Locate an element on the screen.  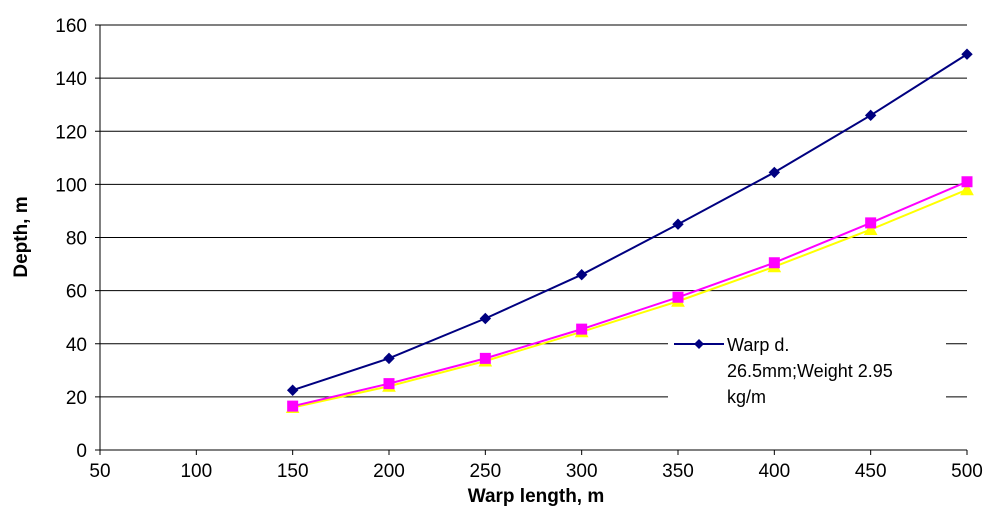
legend-label-series-0: Warp d. 26.5mm;Weight 2.95 kg/m is located at coordinates (812, 371).